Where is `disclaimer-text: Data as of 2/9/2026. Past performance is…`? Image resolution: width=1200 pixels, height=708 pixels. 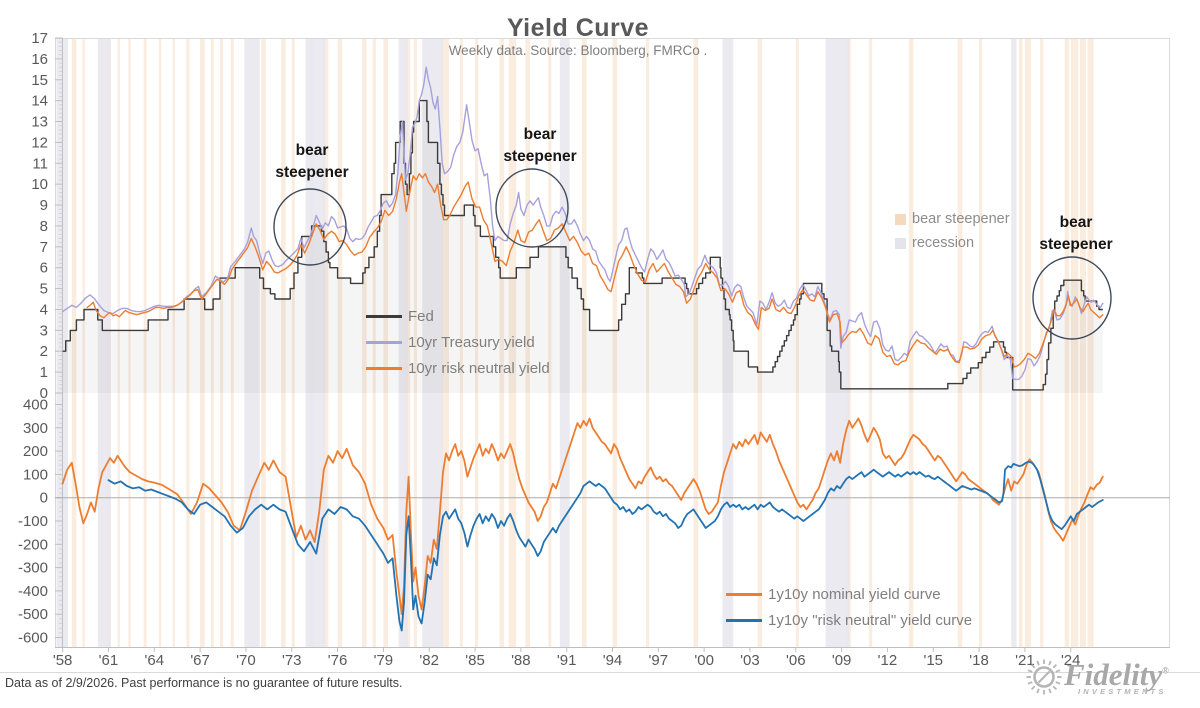
disclaimer-text: Data as of 2/9/2026. Past performance is… is located at coordinates (204, 683).